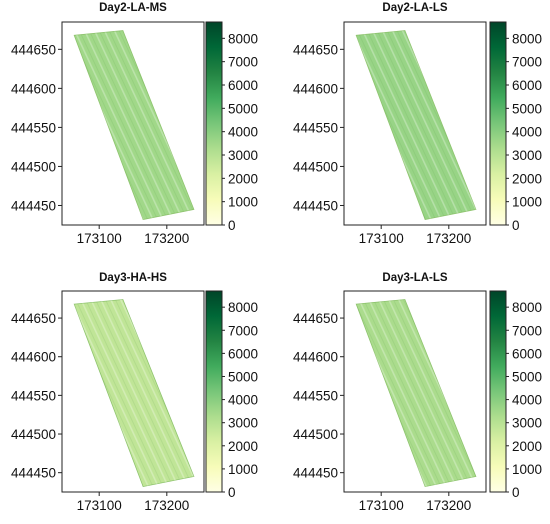  I want to click on panel-title: Day2-LA-LS, so click(415, 8).